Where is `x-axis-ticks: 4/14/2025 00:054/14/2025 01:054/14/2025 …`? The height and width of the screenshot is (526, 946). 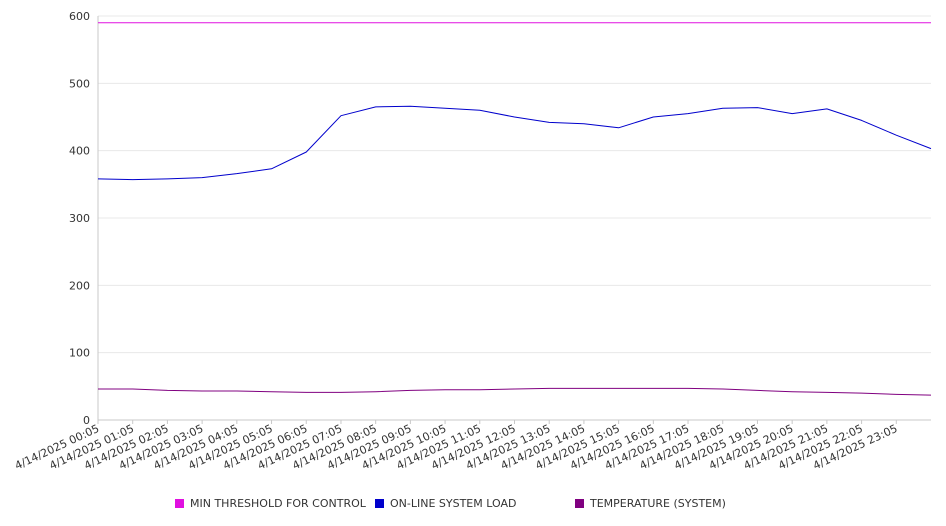
x-axis-ticks: 4/14/2025 00:054/14/2025 01:054/14/2025 … is located at coordinates (456, 446).